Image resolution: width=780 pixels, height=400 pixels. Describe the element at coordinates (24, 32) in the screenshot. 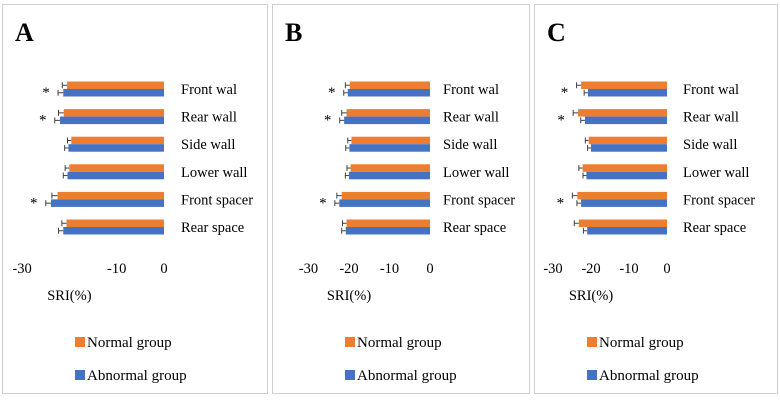

I see `panel-label: A` at that location.